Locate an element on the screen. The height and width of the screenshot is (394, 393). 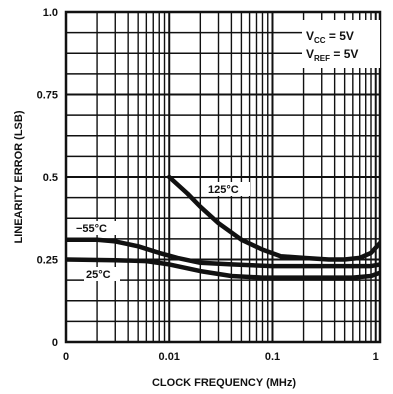
y-tick-label: 1.0 is located at coordinates (50, 13).